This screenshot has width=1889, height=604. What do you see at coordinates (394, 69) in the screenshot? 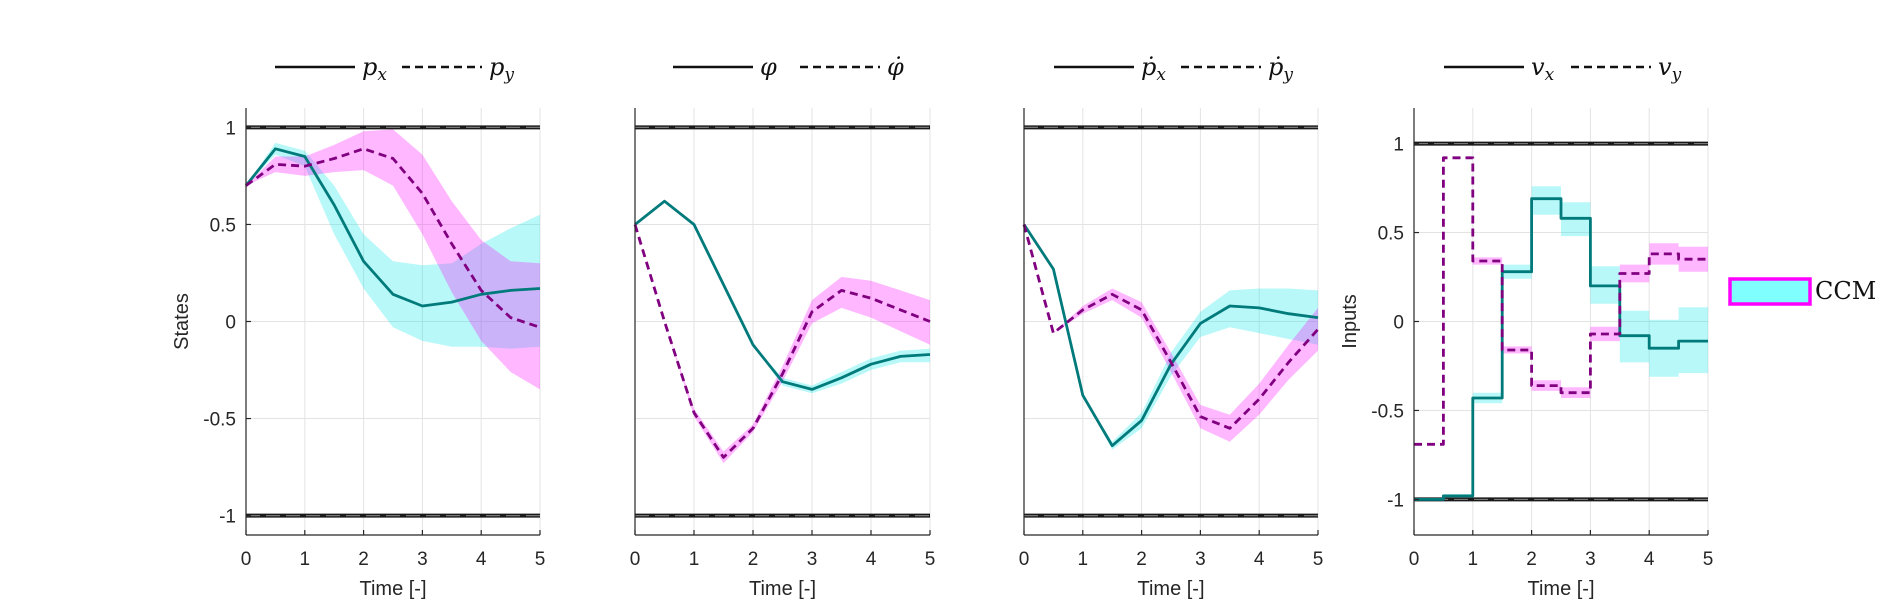
I see `series-legend: px py` at bounding box center [394, 69].